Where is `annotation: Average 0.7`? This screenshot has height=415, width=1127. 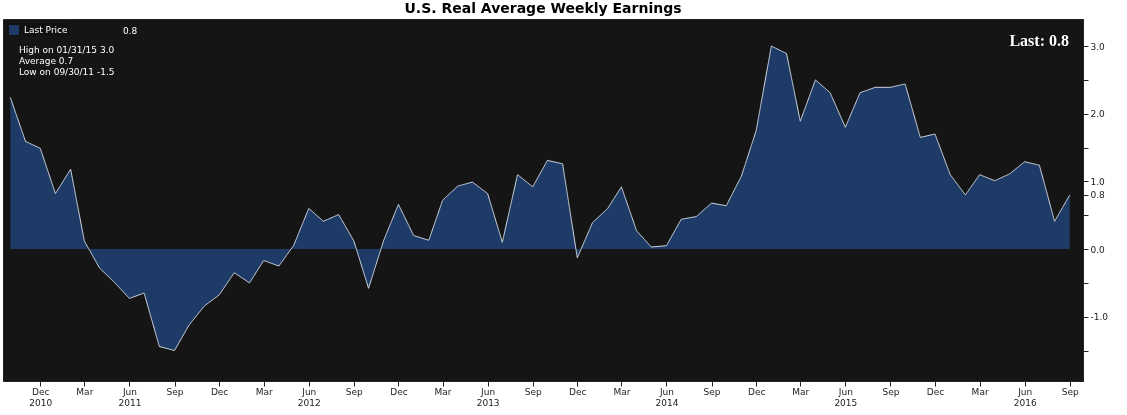
annotation: Average 0.7 is located at coordinates (46, 61).